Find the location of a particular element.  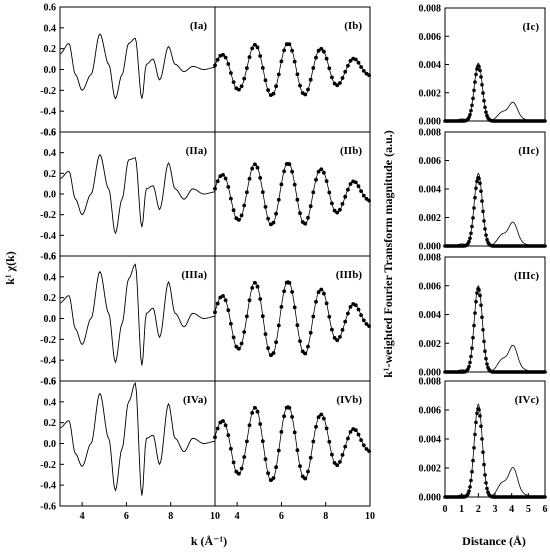

panel-label: (IIb) is located at coordinates (351, 151).